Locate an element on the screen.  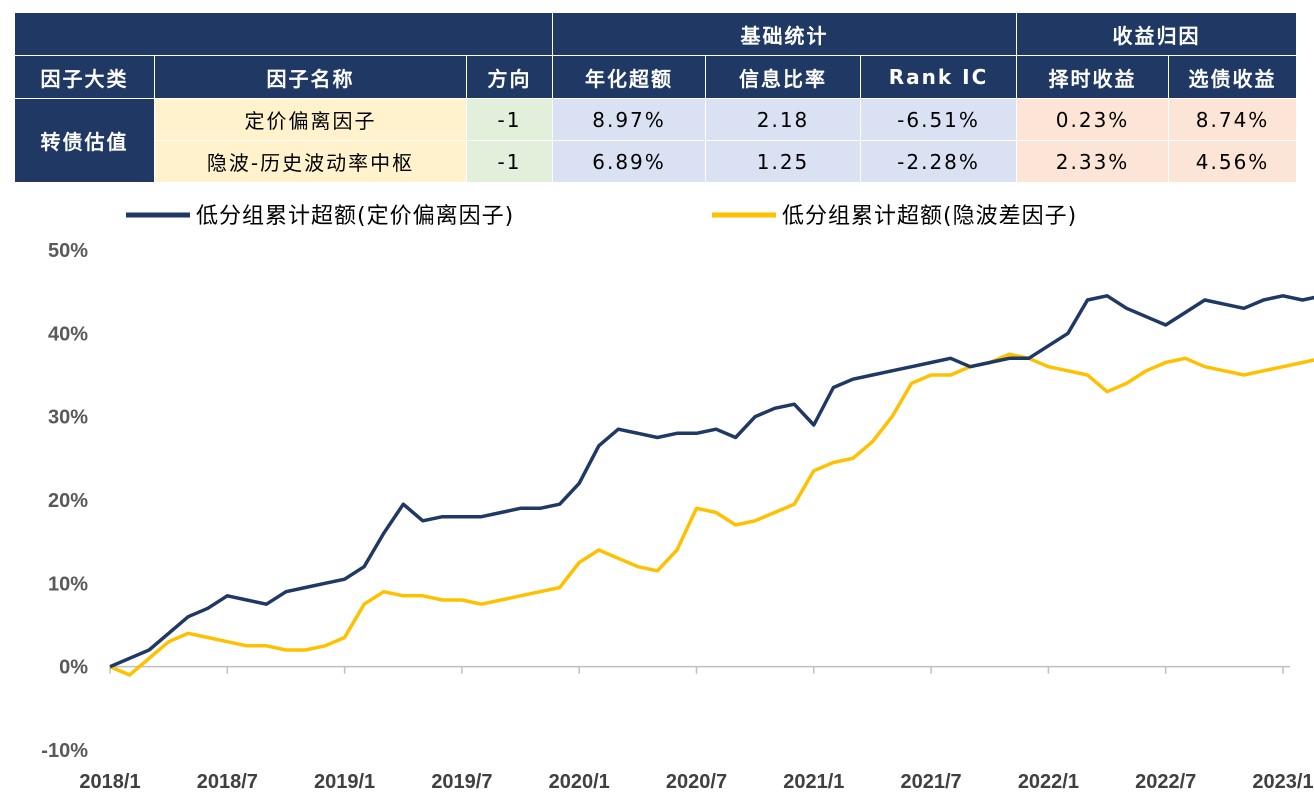
y-axis: 50% 40% 30% 20% 10% 0% -10% is located at coordinates (64, 501).